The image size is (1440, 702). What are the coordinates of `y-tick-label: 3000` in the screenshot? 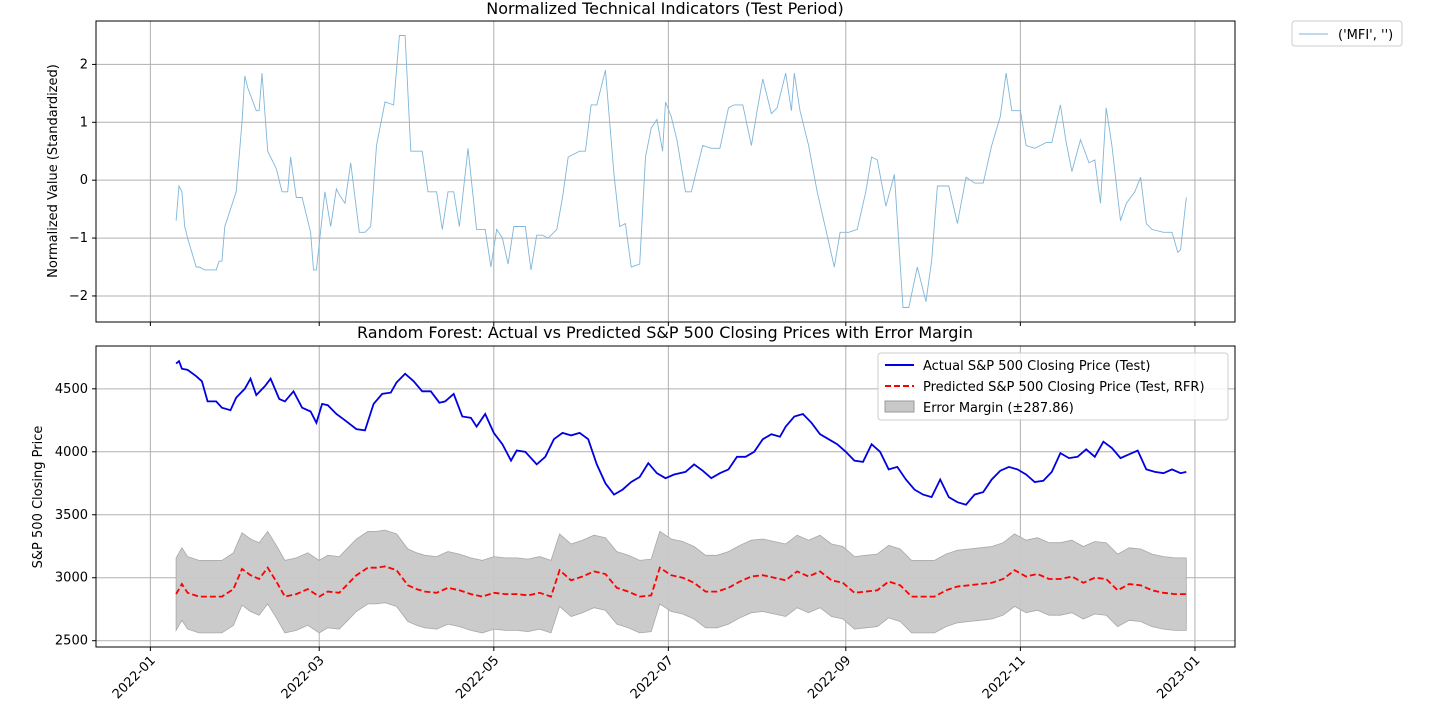 It's located at (71, 578).